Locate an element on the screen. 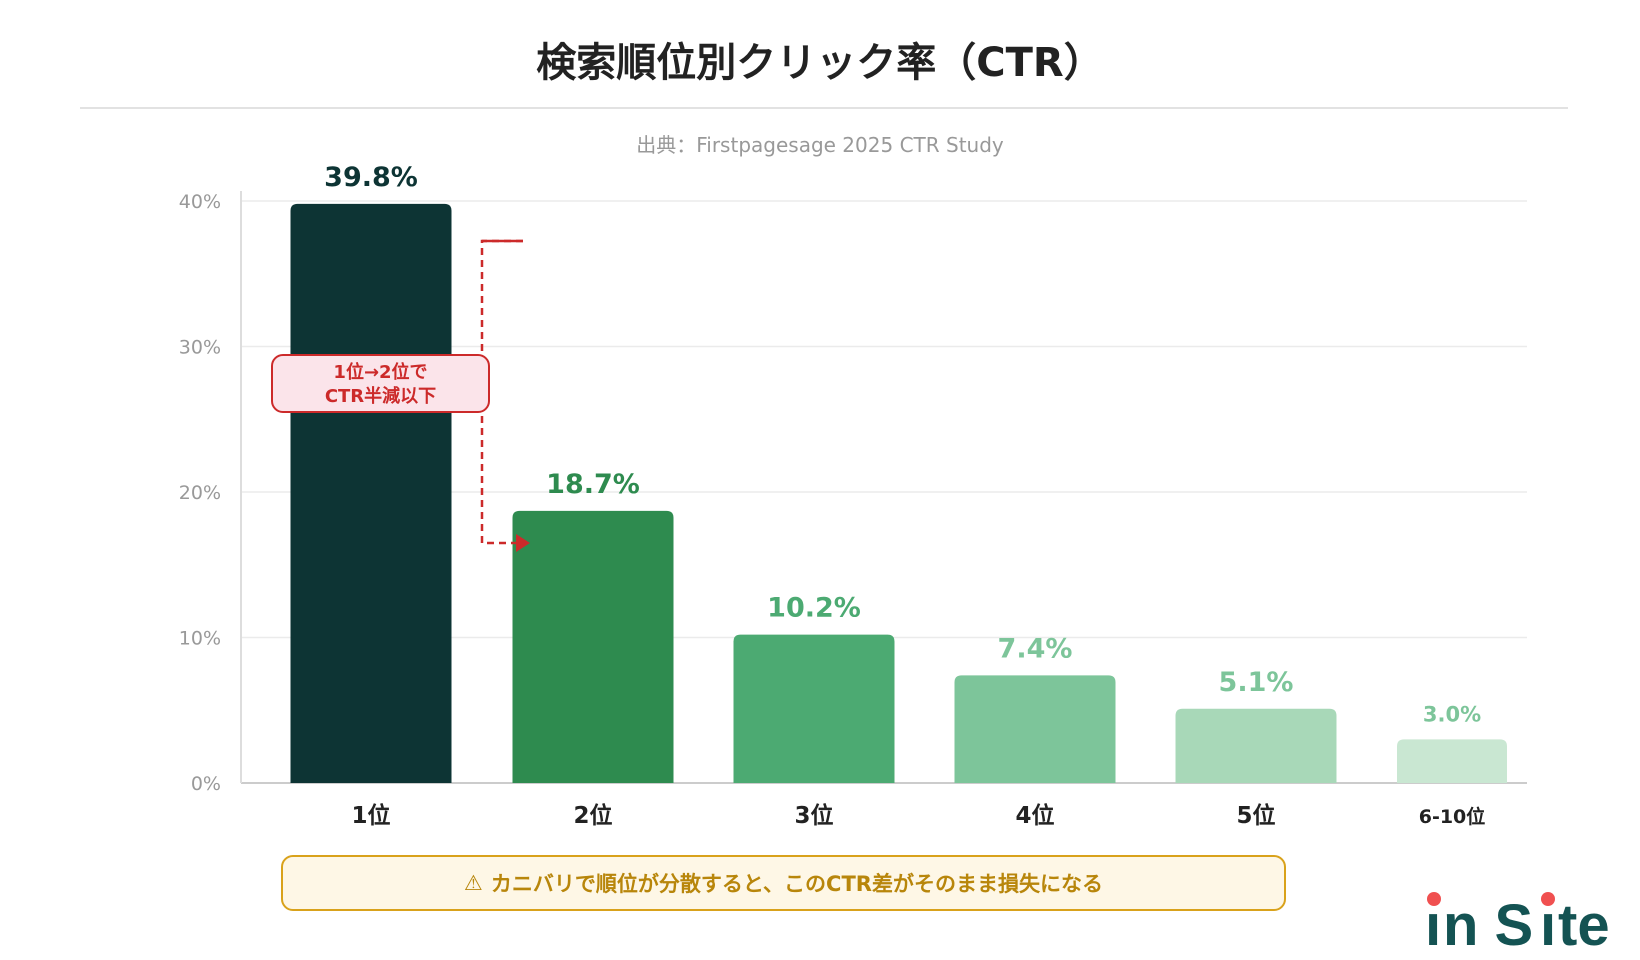 This screenshot has height=960, width=1640. warning-icon: ⚠ is located at coordinates (473, 883).